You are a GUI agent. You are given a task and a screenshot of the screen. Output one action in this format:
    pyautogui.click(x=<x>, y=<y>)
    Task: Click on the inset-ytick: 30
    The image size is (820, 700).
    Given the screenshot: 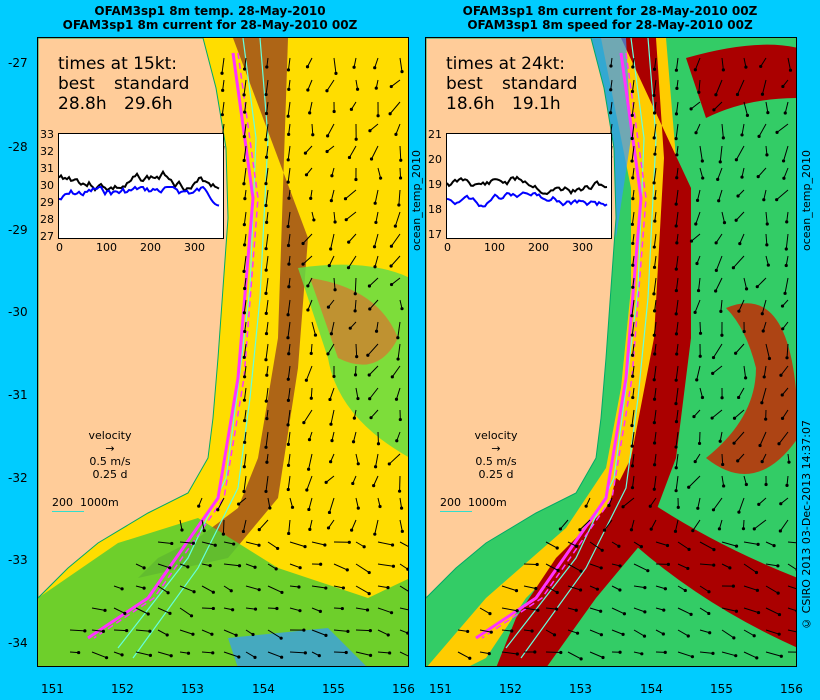 What is the action you would take?
    pyautogui.click(x=47, y=185)
    